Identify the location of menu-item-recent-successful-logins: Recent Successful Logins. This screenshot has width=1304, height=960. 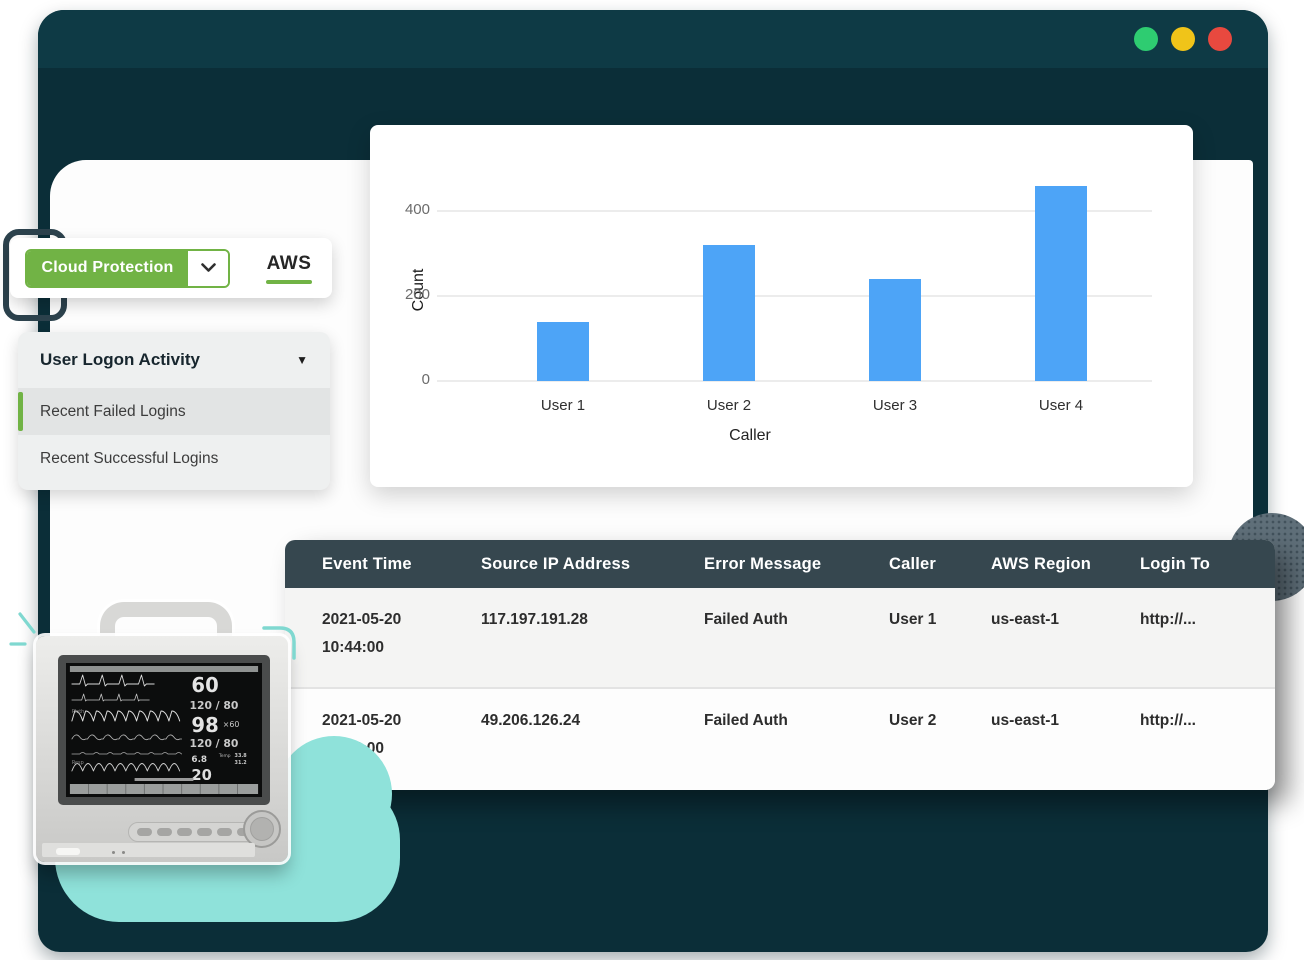
(174, 458).